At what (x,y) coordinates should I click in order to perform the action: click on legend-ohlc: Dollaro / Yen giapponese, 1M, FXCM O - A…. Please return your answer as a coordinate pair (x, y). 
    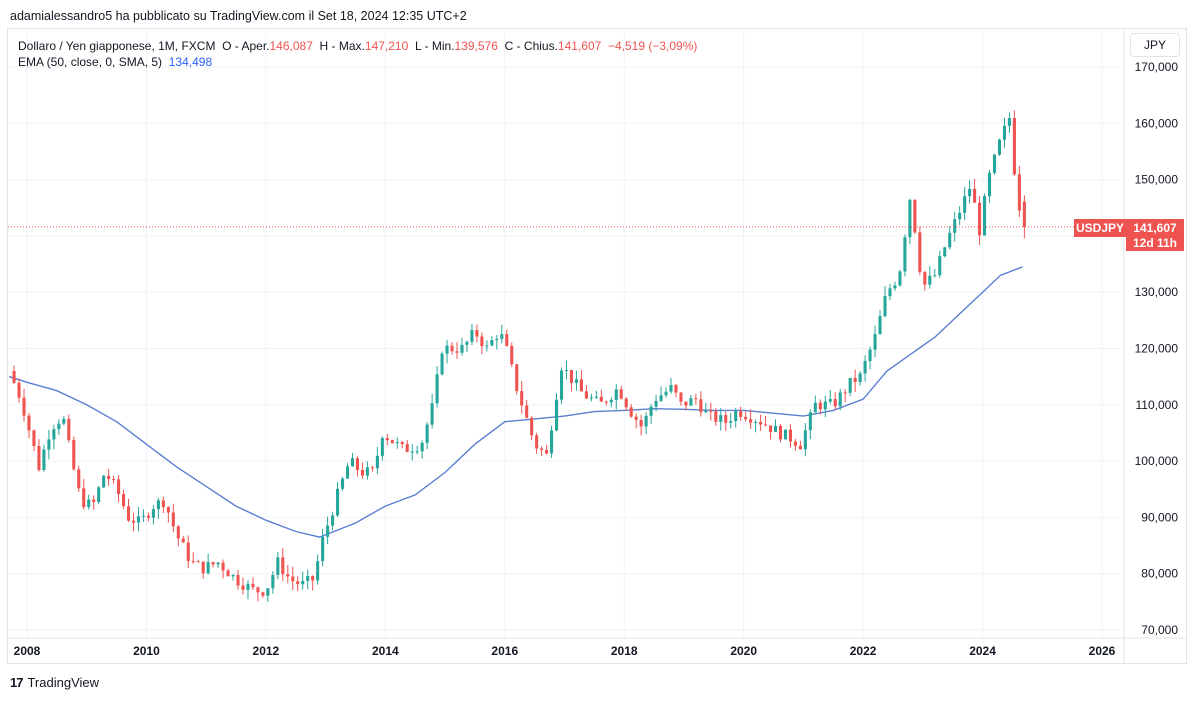
    Looking at the image, I should click on (357, 46).